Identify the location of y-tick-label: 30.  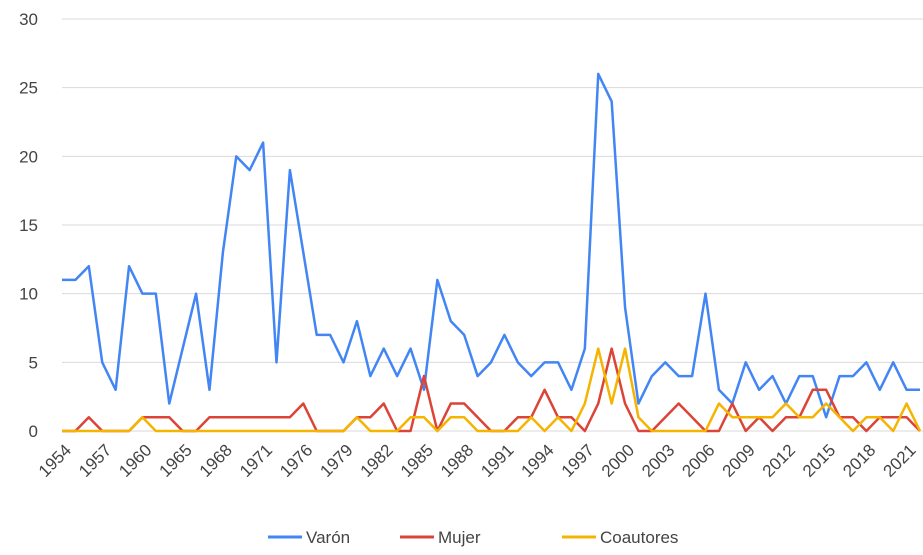
(28, 19).